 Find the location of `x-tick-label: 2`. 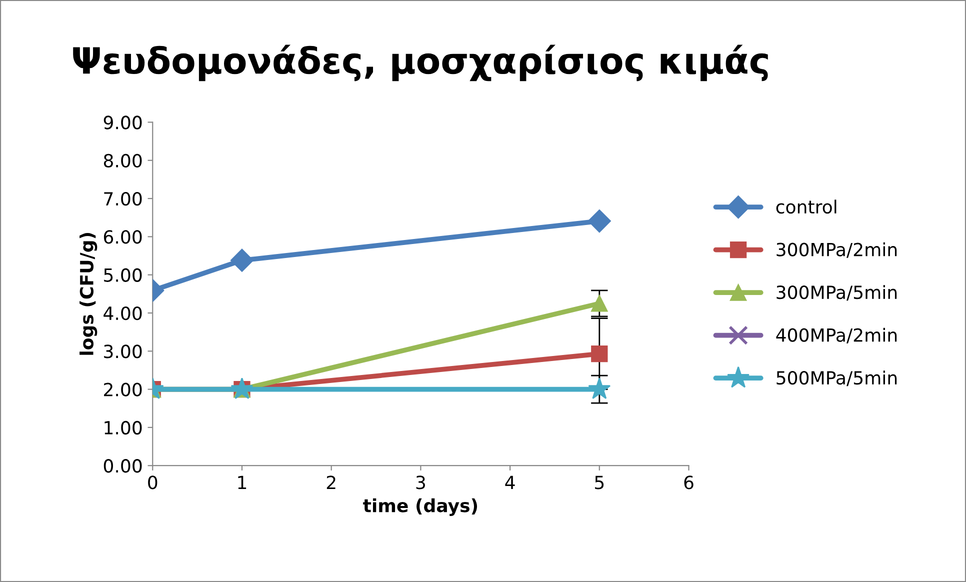

x-tick-label: 2 is located at coordinates (331, 483).